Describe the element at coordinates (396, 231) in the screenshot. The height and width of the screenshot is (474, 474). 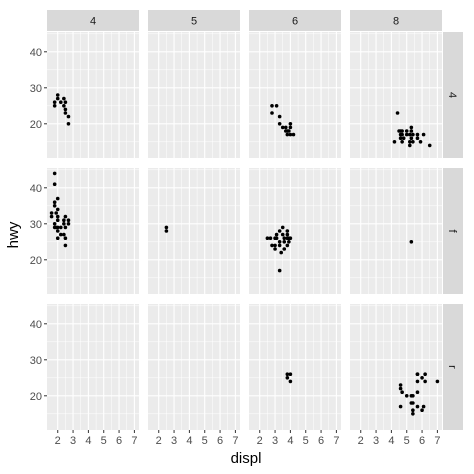
I see `panel-8-f` at that location.